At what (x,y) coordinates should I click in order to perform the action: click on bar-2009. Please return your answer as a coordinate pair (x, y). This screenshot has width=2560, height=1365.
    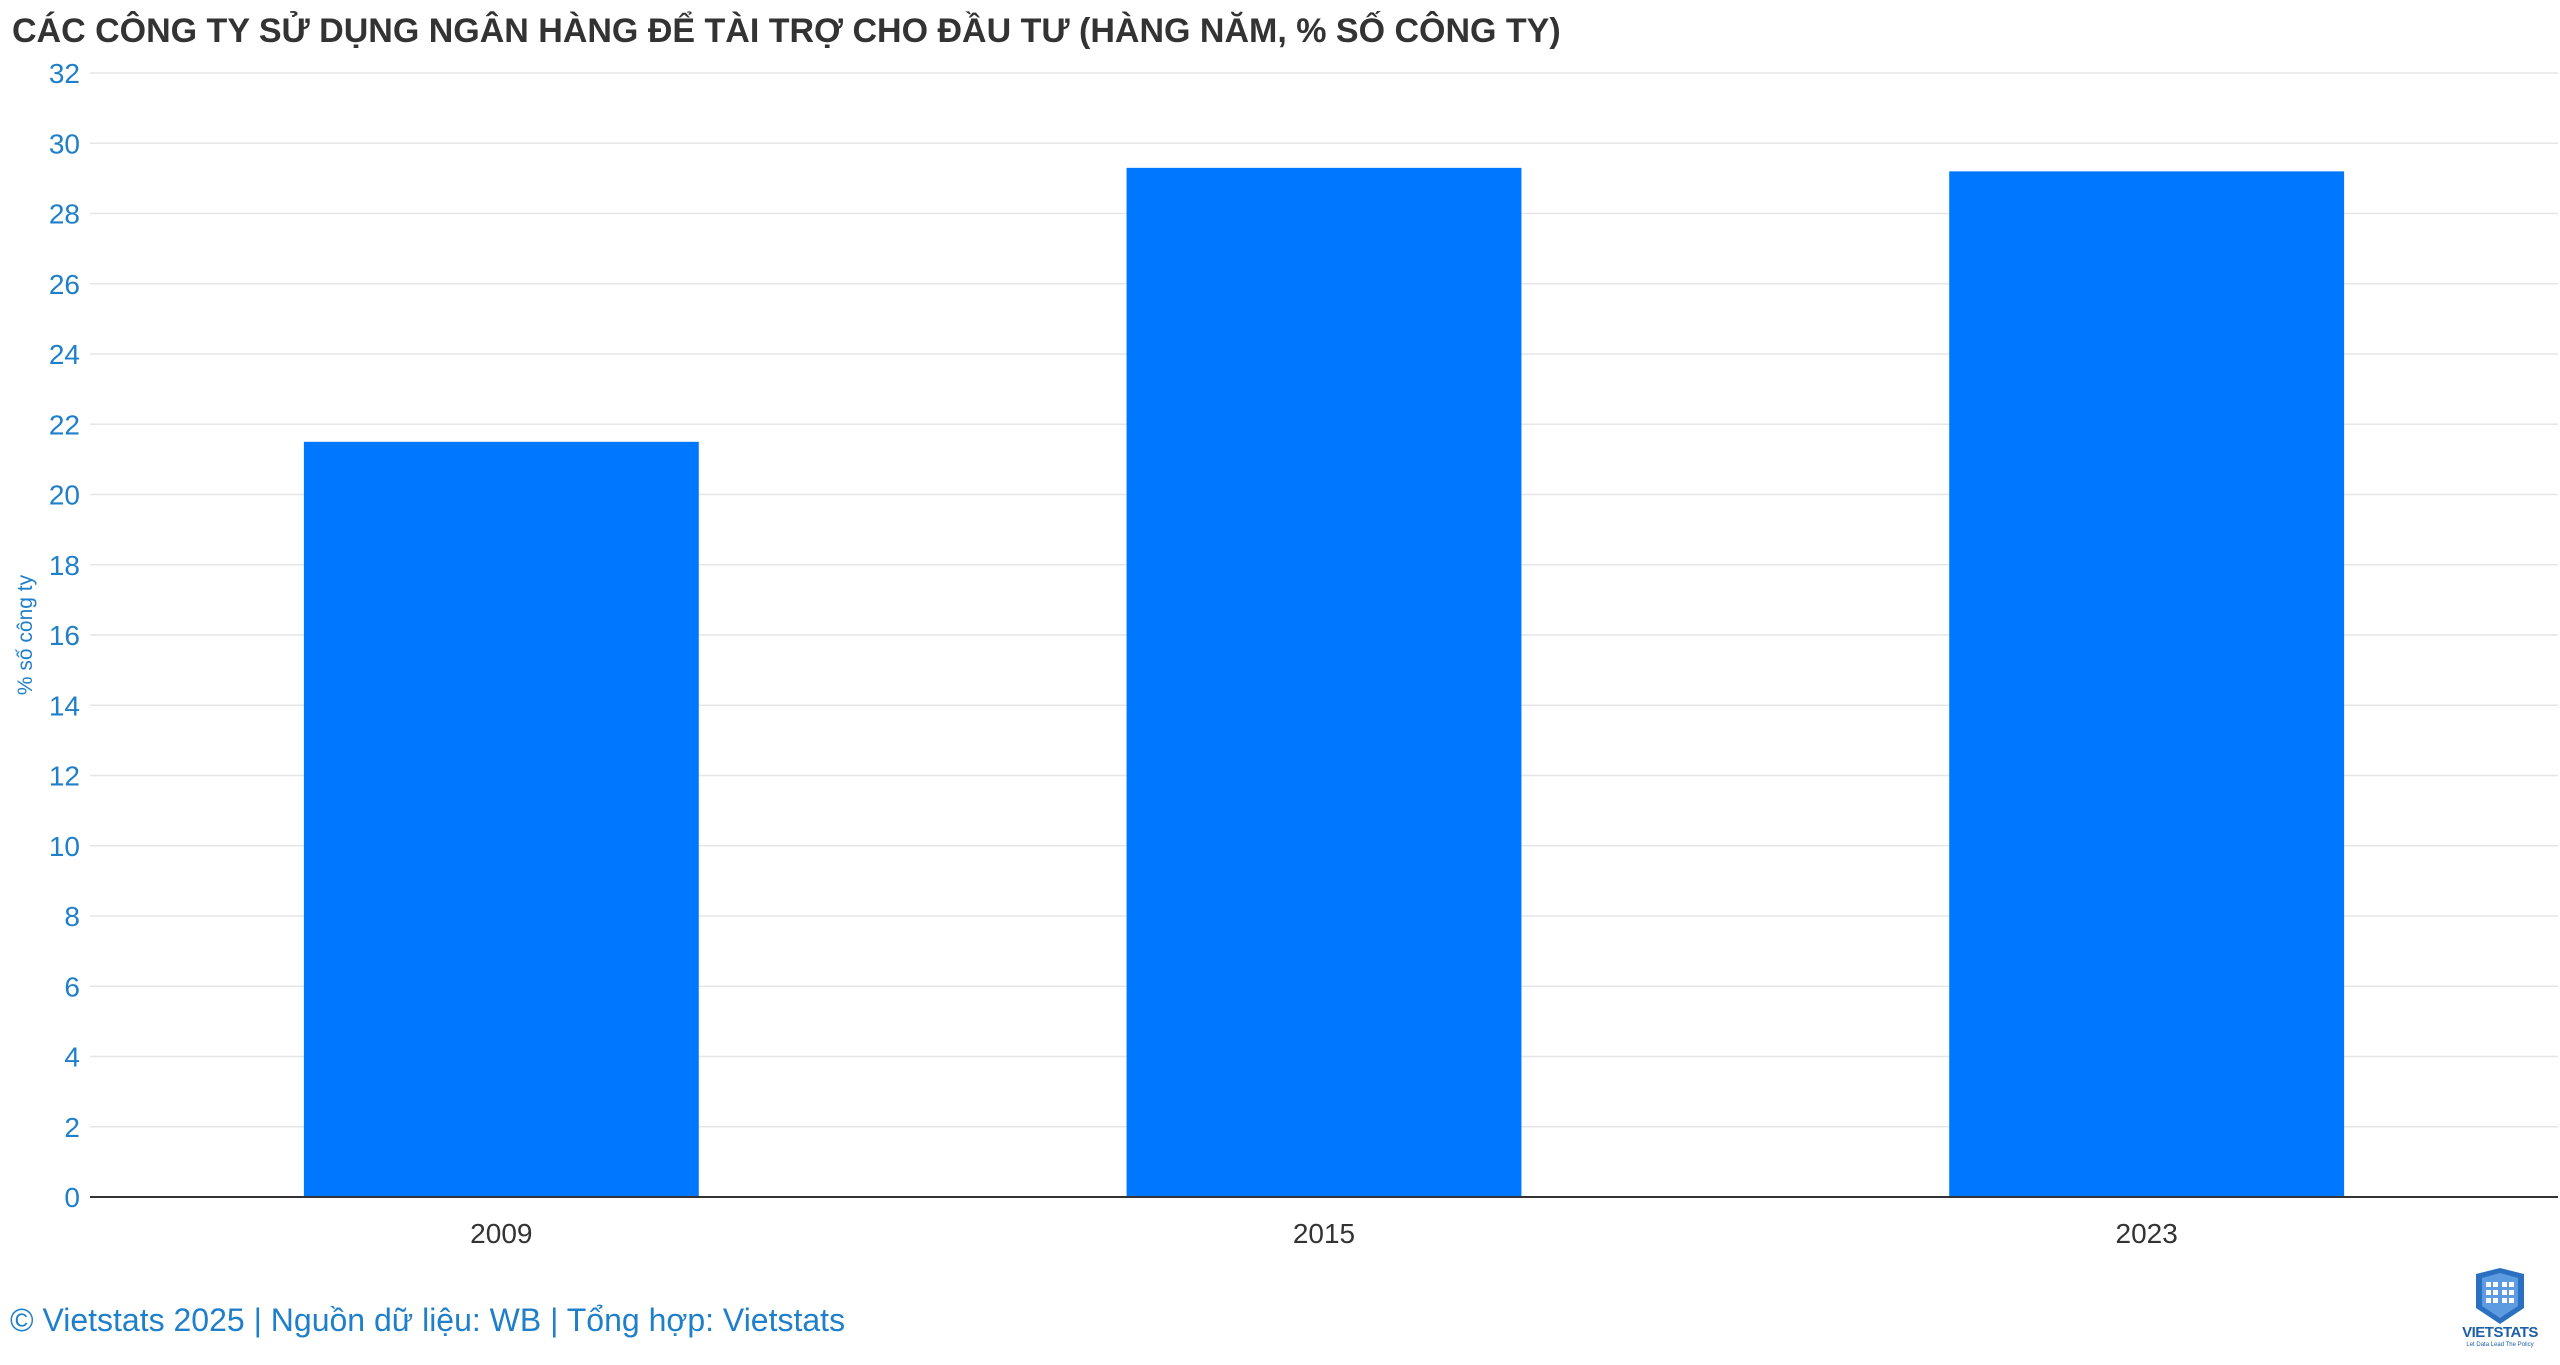
    Looking at the image, I should click on (501, 819).